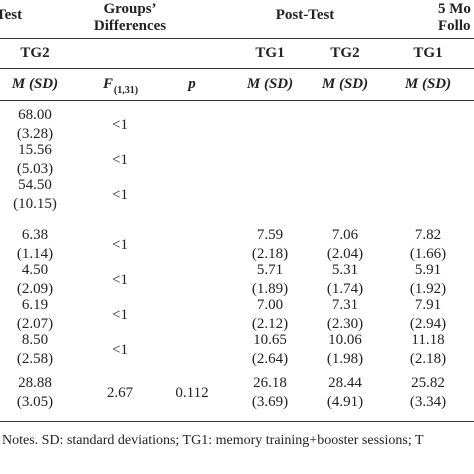  What do you see at coordinates (35, 383) in the screenshot?
I see `cell: 28.88` at bounding box center [35, 383].